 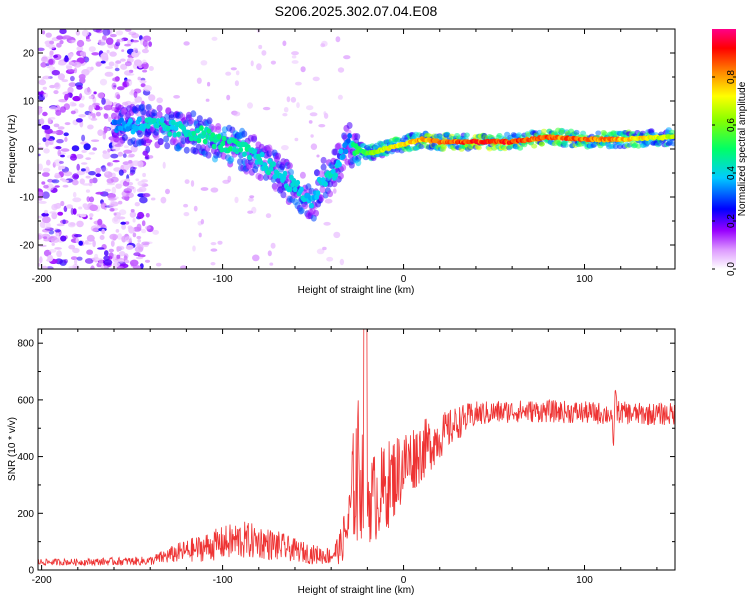 What do you see at coordinates (27, 198) in the screenshot?
I see `spectrogram-y-tick-label: -10` at bounding box center [27, 198].